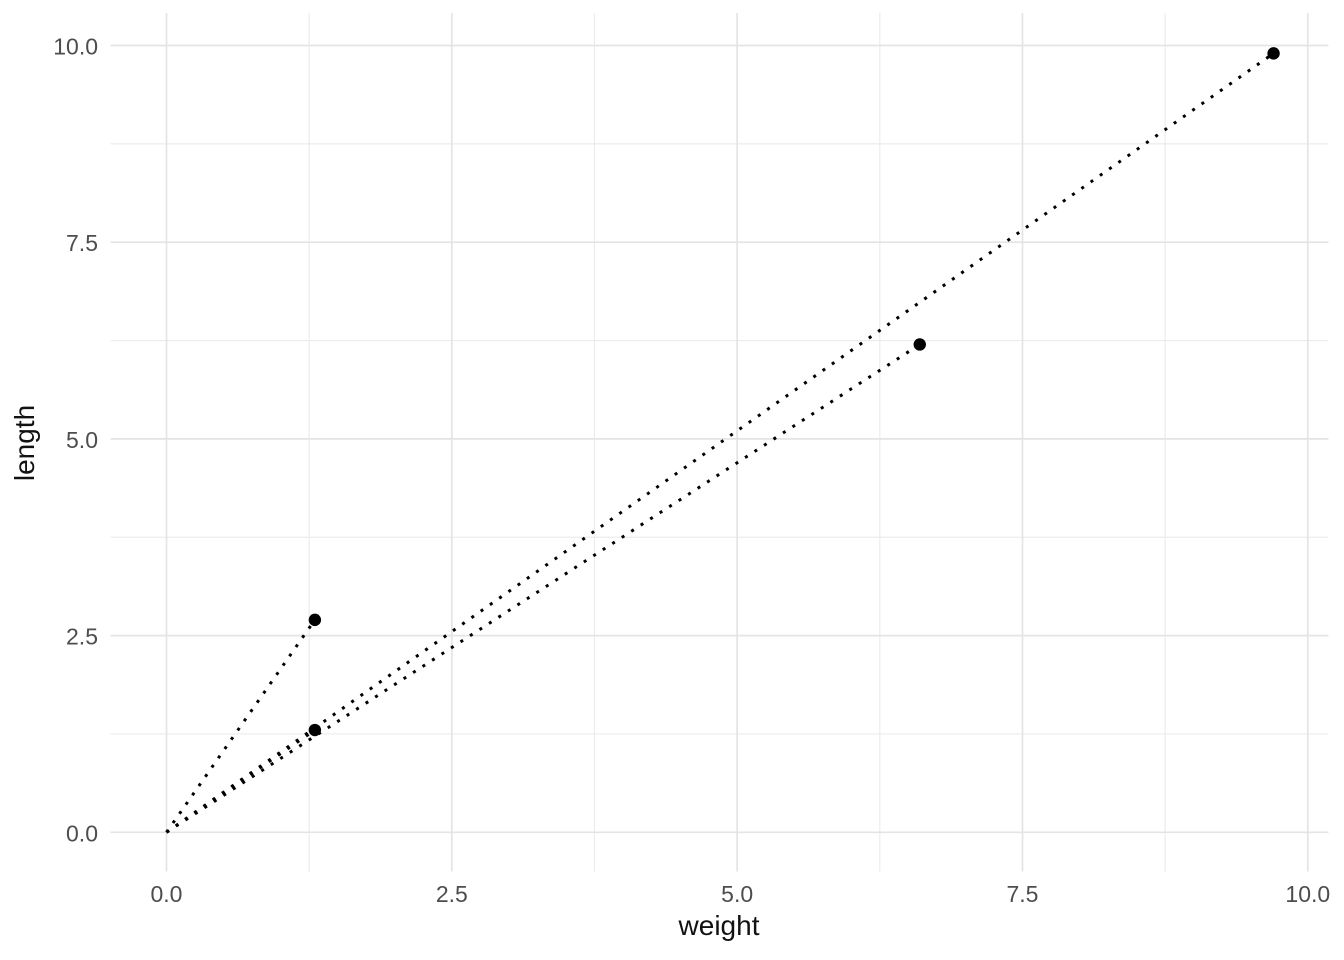 Image resolution: width=1344 pixels, height=960 pixels. Describe the element at coordinates (82, 440) in the screenshot. I see `y-tick-label: 5.0` at that location.